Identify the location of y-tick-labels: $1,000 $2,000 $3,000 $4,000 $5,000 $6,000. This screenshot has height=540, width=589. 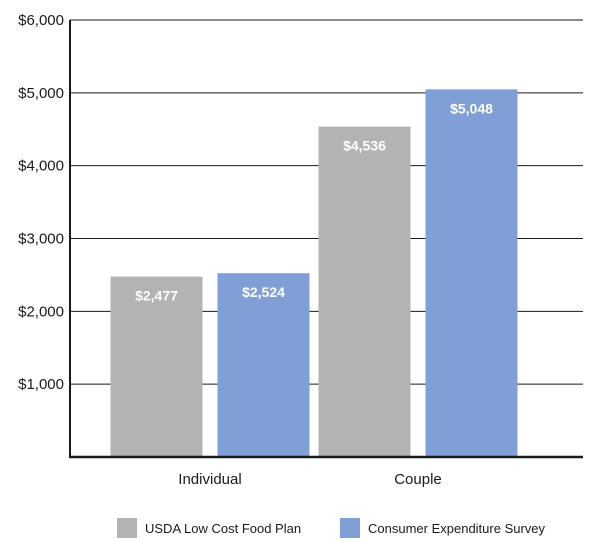
(41, 202).